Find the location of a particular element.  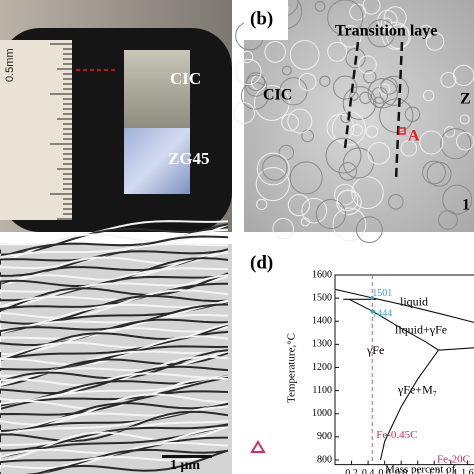

x-tick-label: 0.4 is located at coordinates (368, 471).